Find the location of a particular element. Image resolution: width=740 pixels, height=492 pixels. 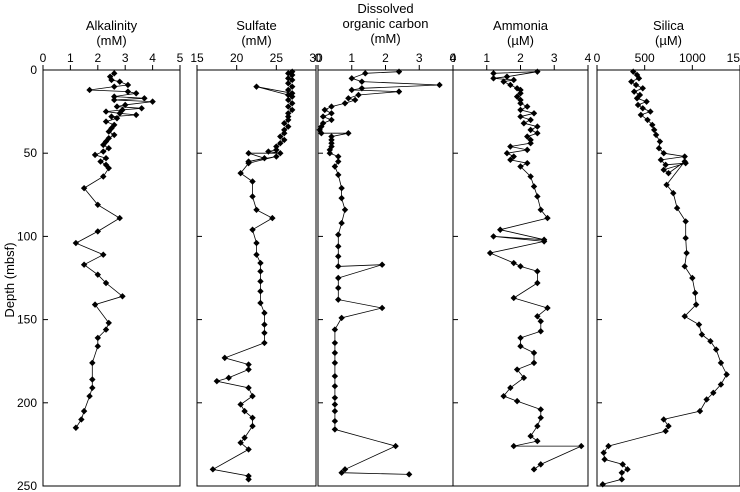

x-tick-label: 25 is located at coordinates (277, 58).